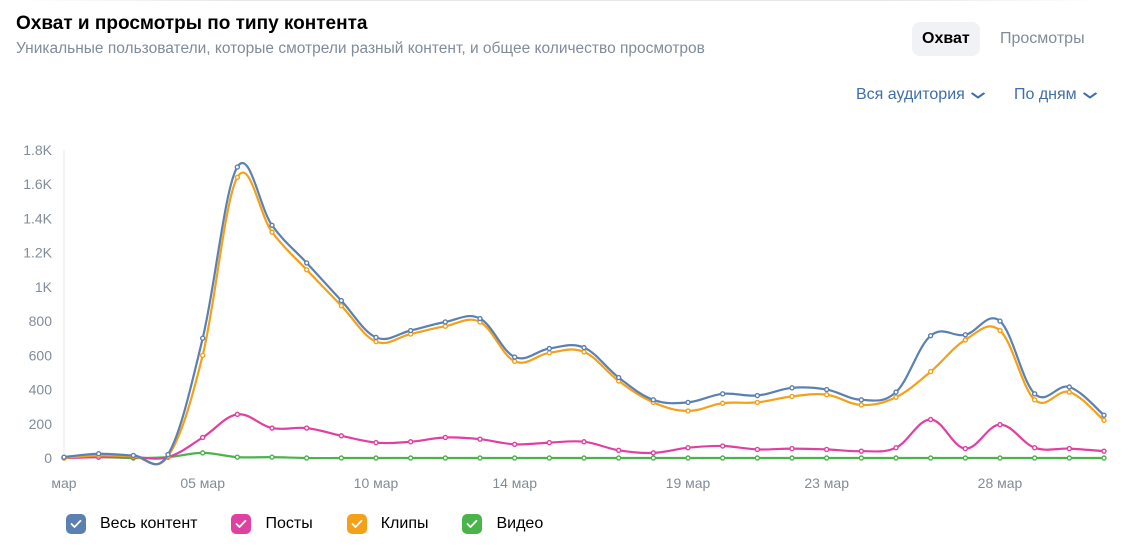 This screenshot has width=1133, height=555. What do you see at coordinates (41, 321) in the screenshot?
I see `y-tick-label: 800` at bounding box center [41, 321].